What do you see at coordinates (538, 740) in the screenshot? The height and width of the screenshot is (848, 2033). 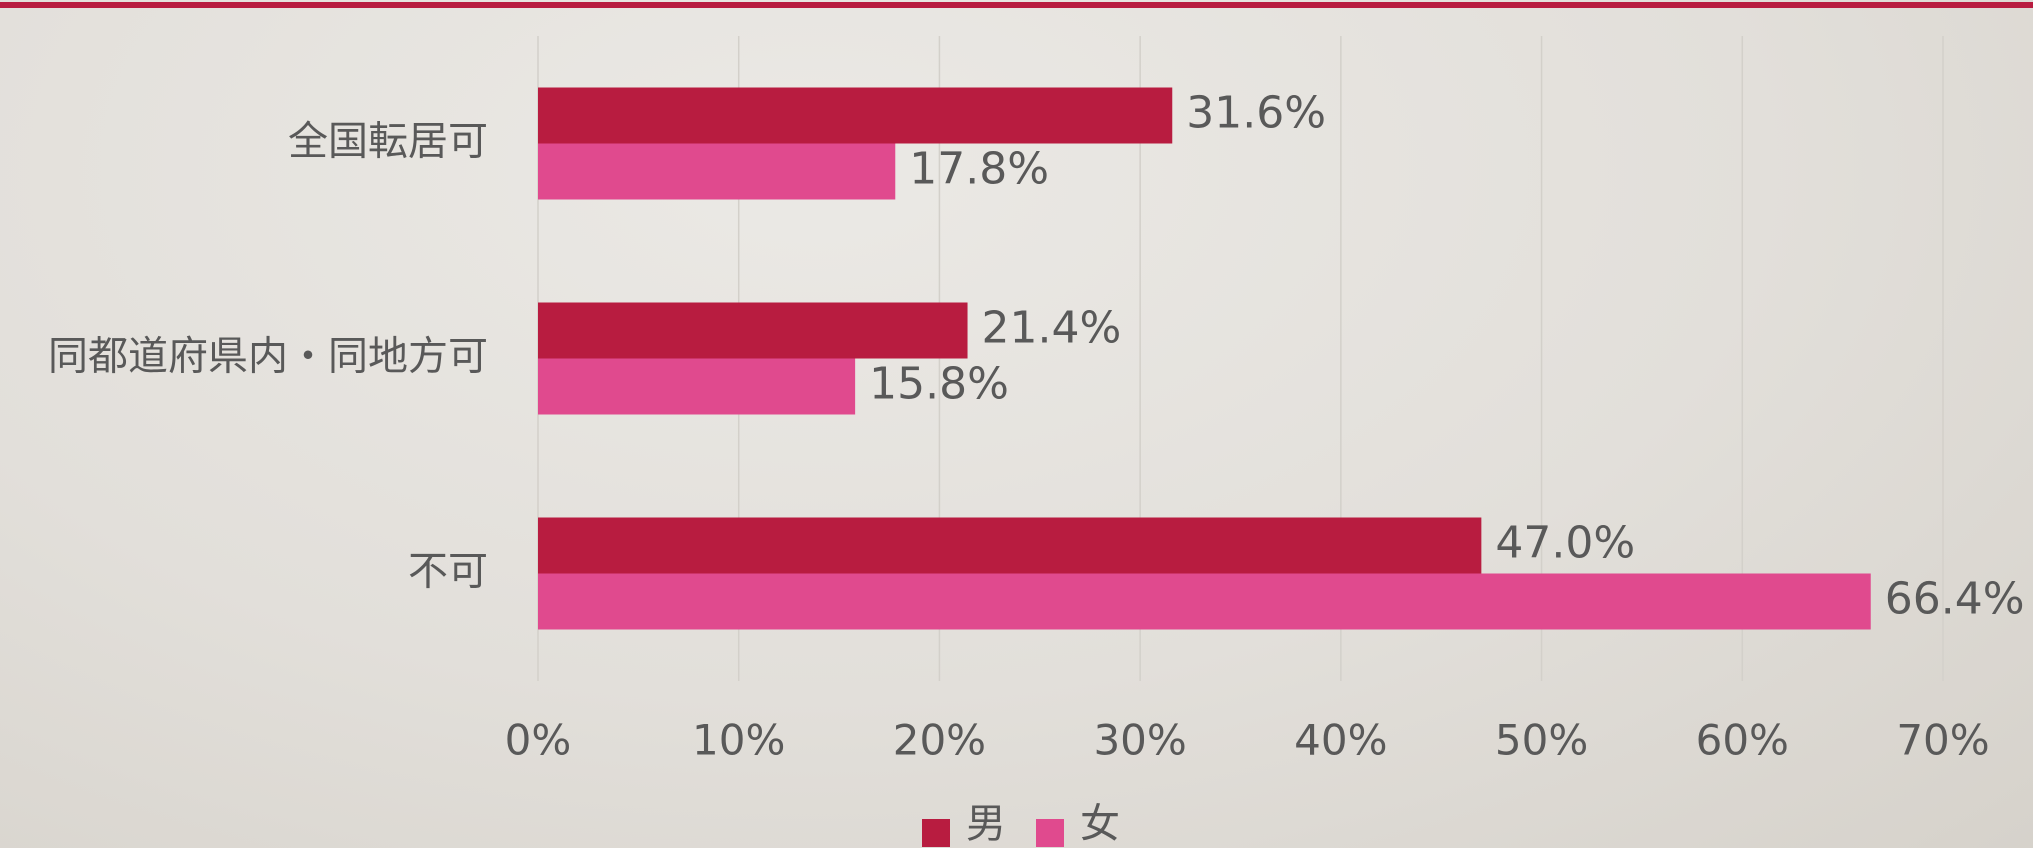 I see `x-tick-label: 0%` at bounding box center [538, 740].